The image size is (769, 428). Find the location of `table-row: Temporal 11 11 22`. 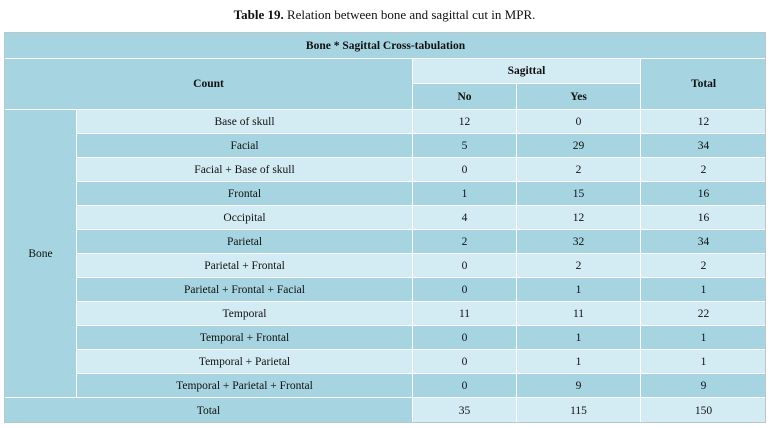

table-row: Temporal 11 11 22 is located at coordinates (386, 313).